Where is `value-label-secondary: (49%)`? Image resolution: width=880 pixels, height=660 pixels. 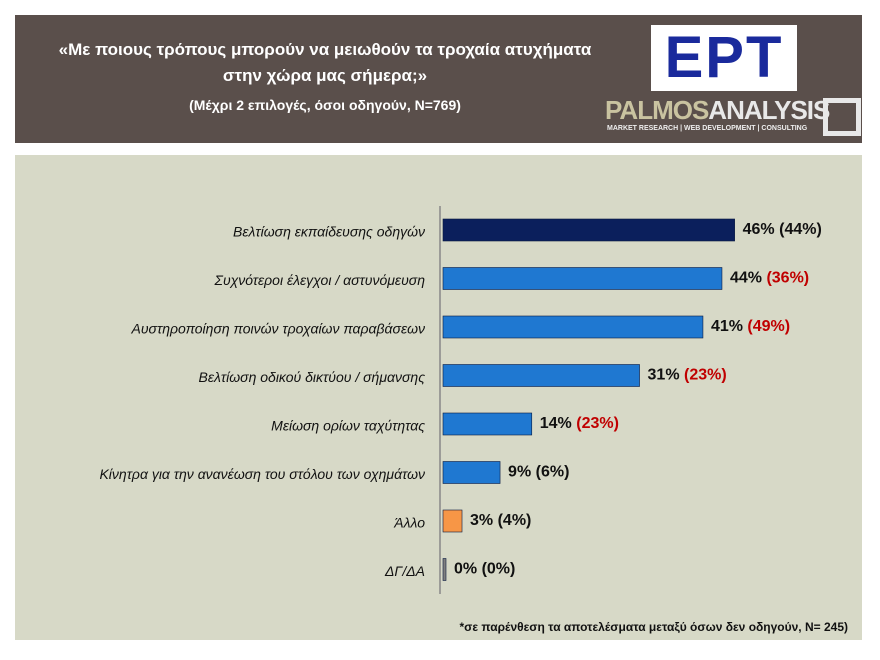 value-label-secondary: (49%) is located at coordinates (768, 326).